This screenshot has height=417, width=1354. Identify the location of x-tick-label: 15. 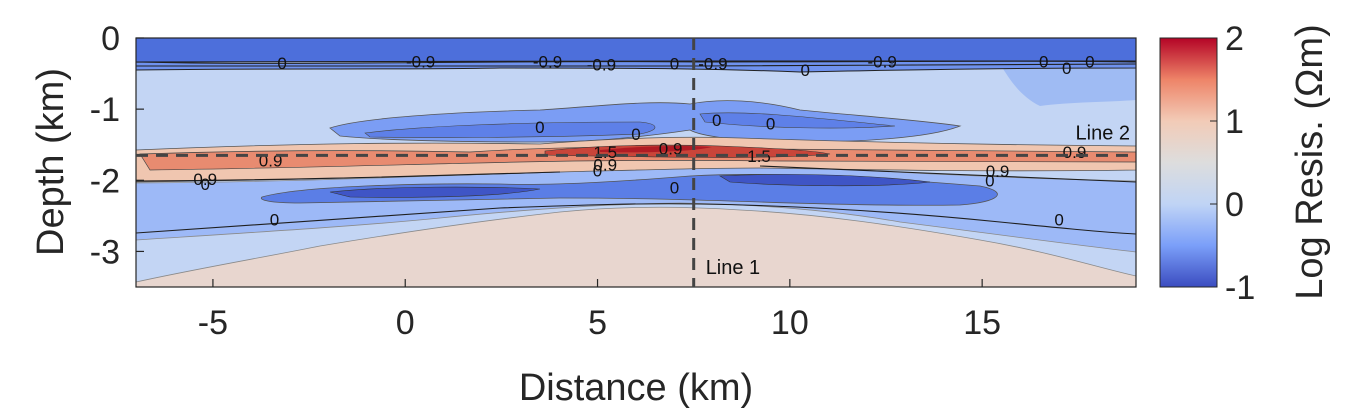
(982, 323).